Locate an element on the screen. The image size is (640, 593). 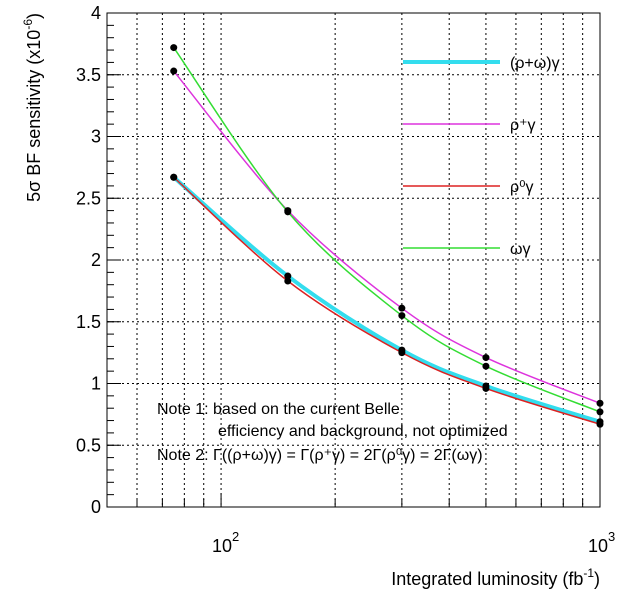
y-axis-title: 5σ BF sensitivity (x10-6) is located at coordinates (32, 107).